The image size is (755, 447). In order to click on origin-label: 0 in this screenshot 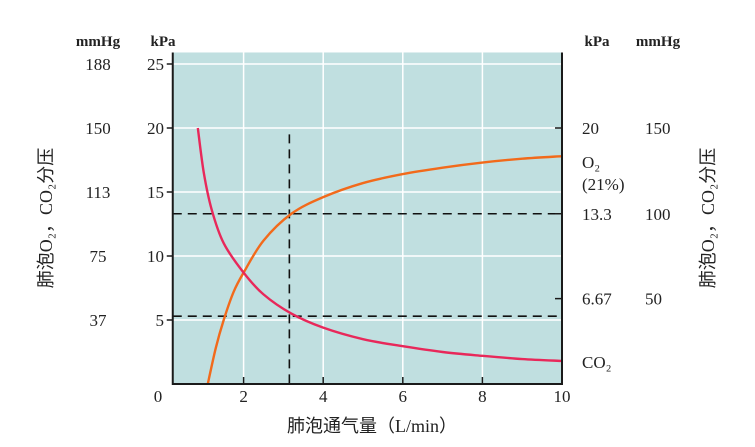, I will do `click(158, 396)`.